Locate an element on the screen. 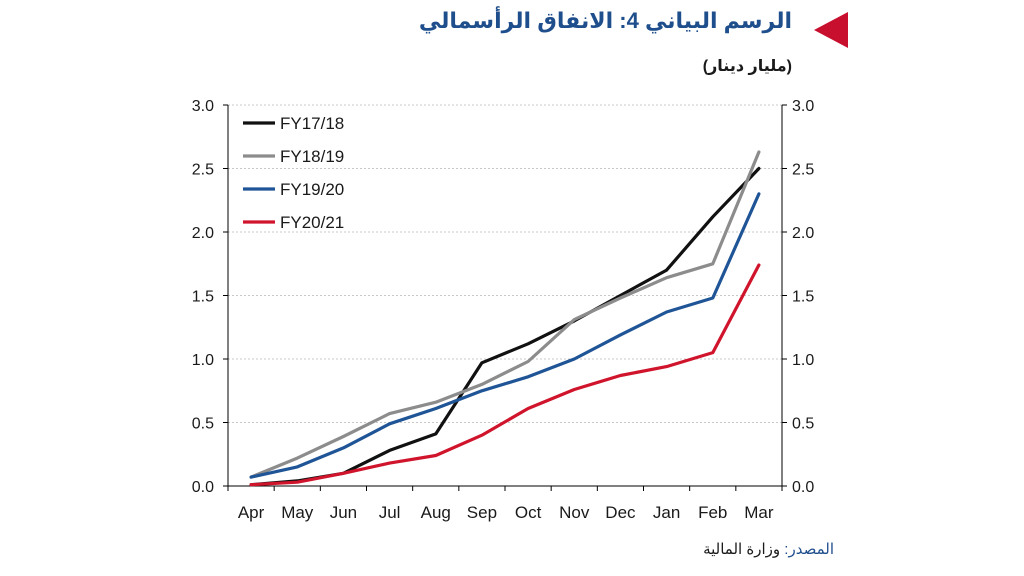  x-tick-label: Apr is located at coordinates (251, 512).